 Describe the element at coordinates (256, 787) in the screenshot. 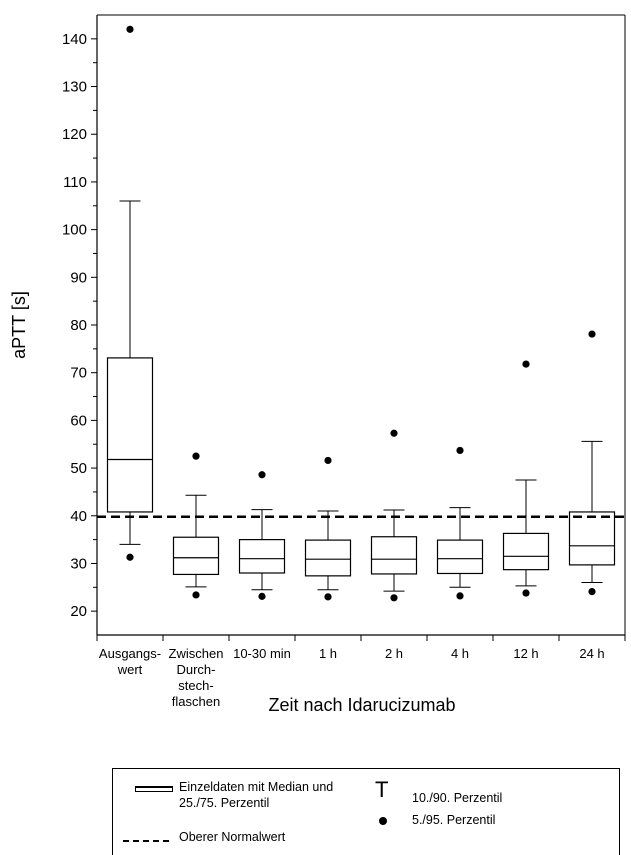

I see `legend-box-label: Einzeldaten mit Median und` at that location.